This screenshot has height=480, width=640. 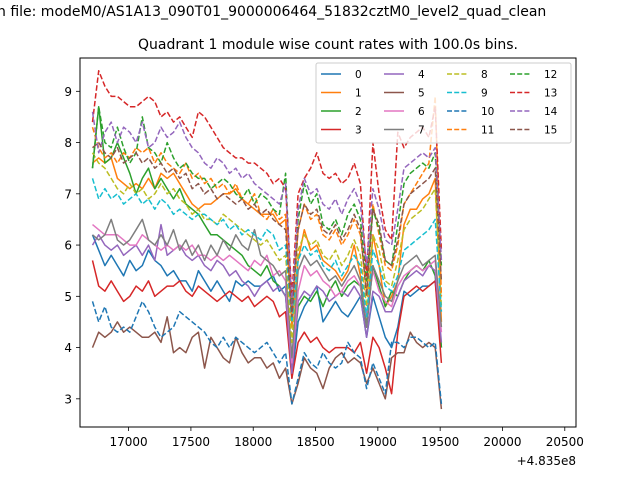 I want to click on x-tick-label: 20000, so click(x=502, y=442).